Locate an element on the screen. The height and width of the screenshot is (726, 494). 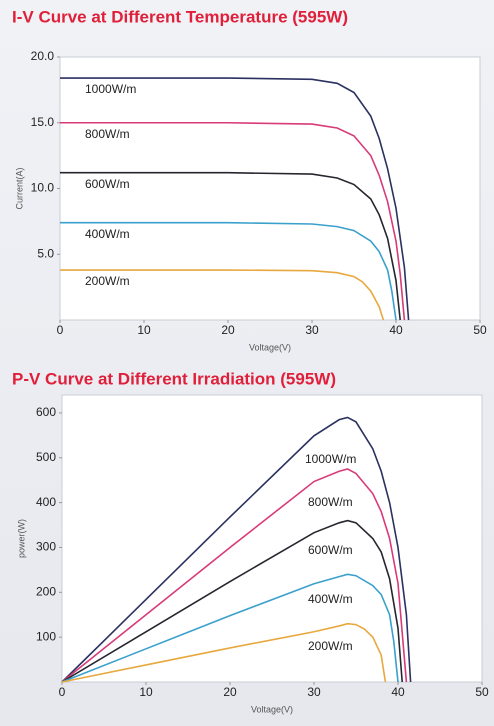
y-tick-label: 20.0 is located at coordinates (43, 56).